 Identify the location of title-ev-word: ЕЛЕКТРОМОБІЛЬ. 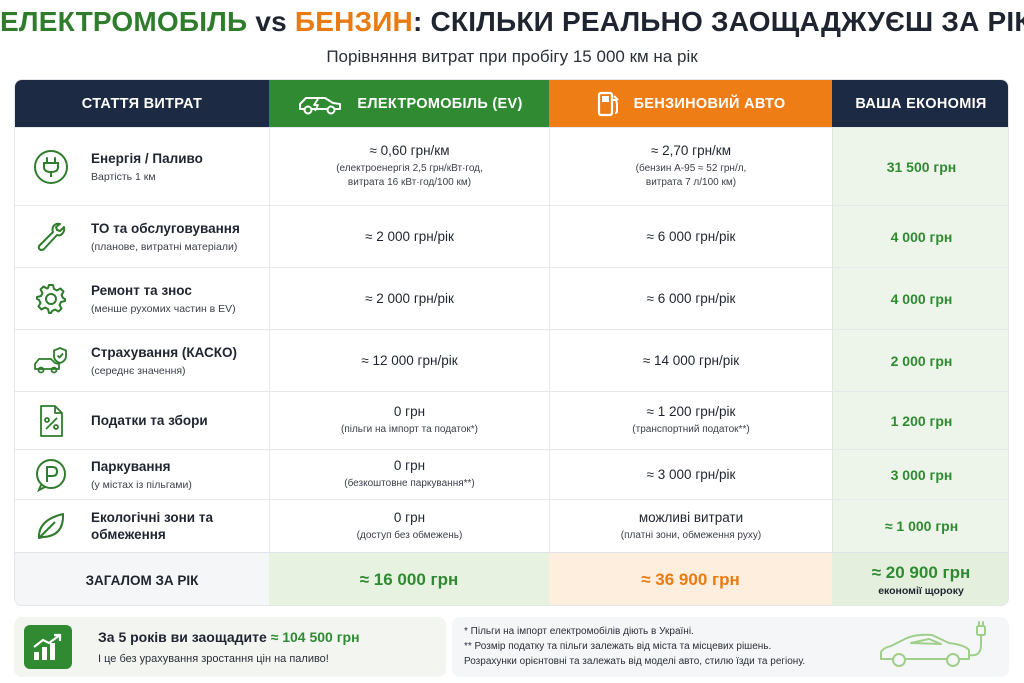
(124, 21).